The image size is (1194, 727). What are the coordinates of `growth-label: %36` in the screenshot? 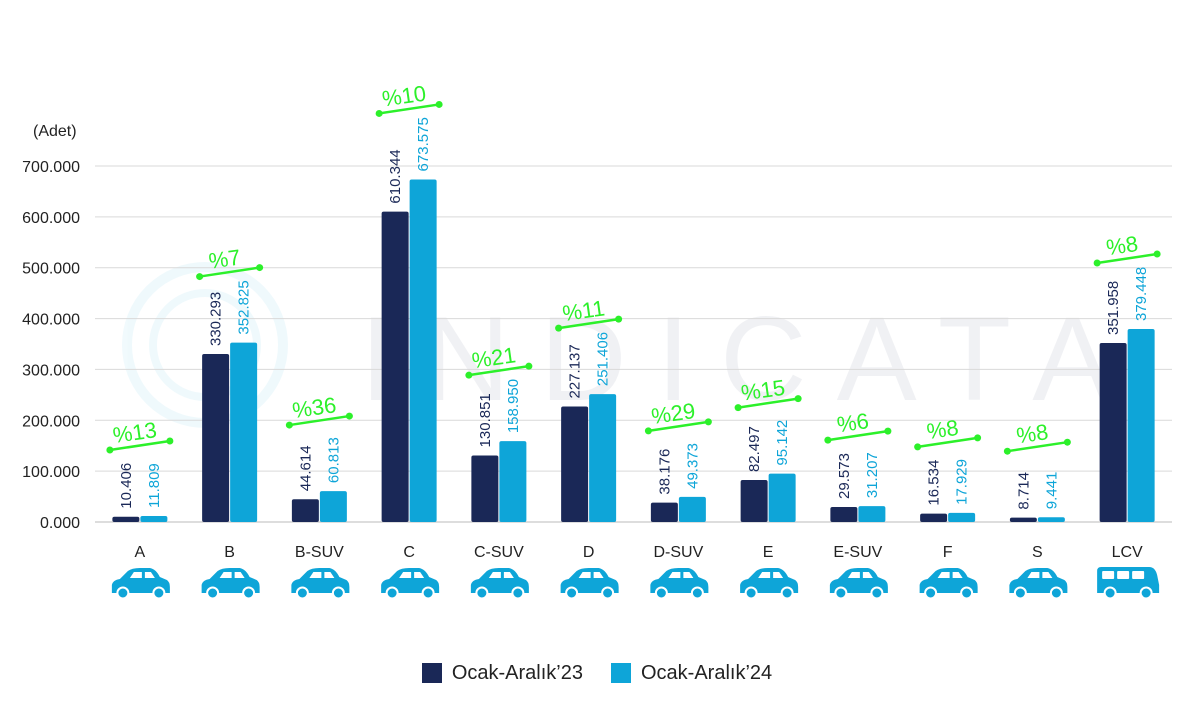 It's located at (314, 407).